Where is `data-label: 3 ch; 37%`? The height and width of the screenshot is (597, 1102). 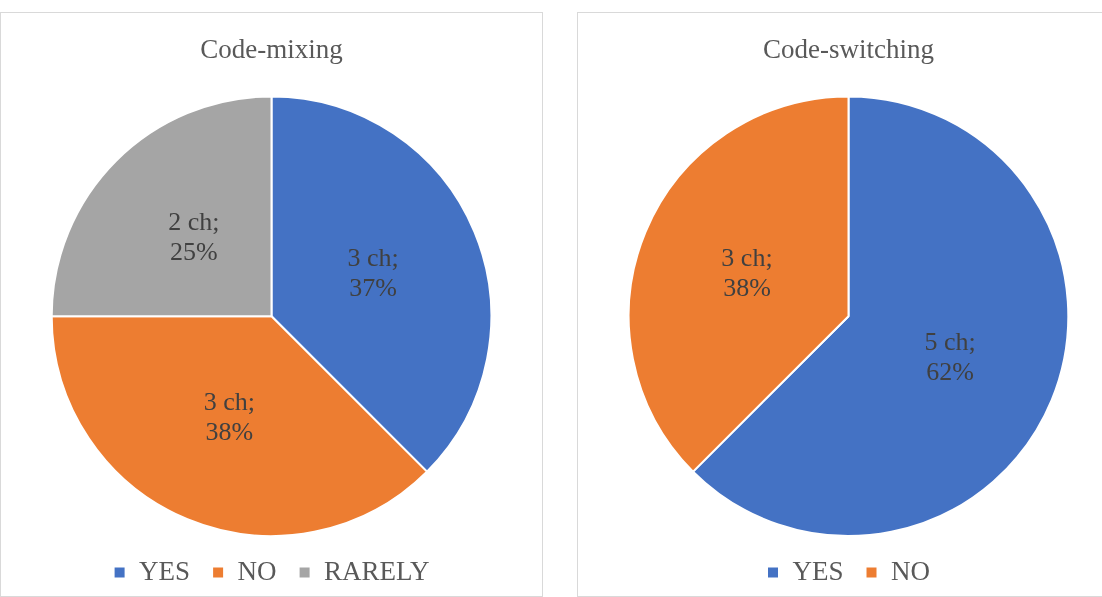
data-label: 3 ch; 37% is located at coordinates (373, 272).